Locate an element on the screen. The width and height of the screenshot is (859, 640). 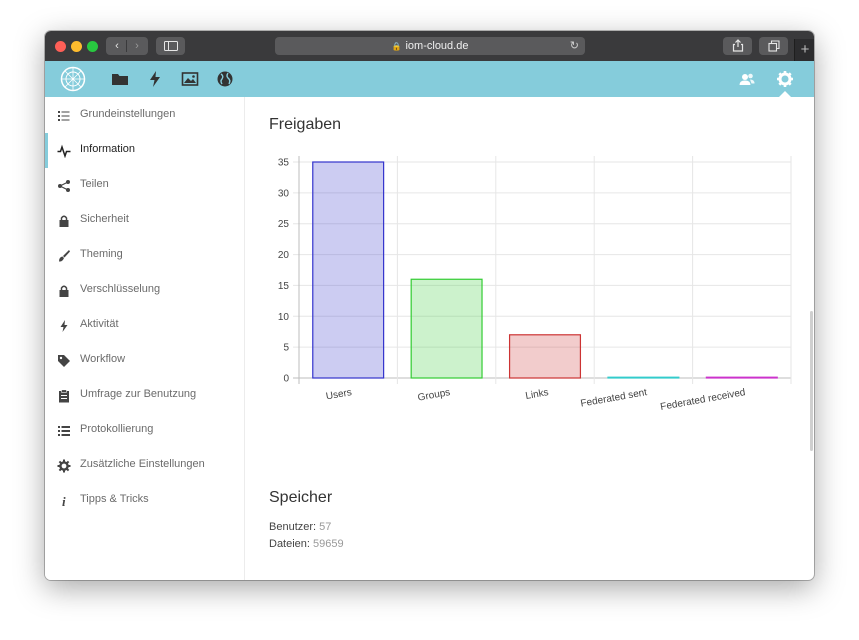
reload-icon: ↻ is located at coordinates (574, 46).